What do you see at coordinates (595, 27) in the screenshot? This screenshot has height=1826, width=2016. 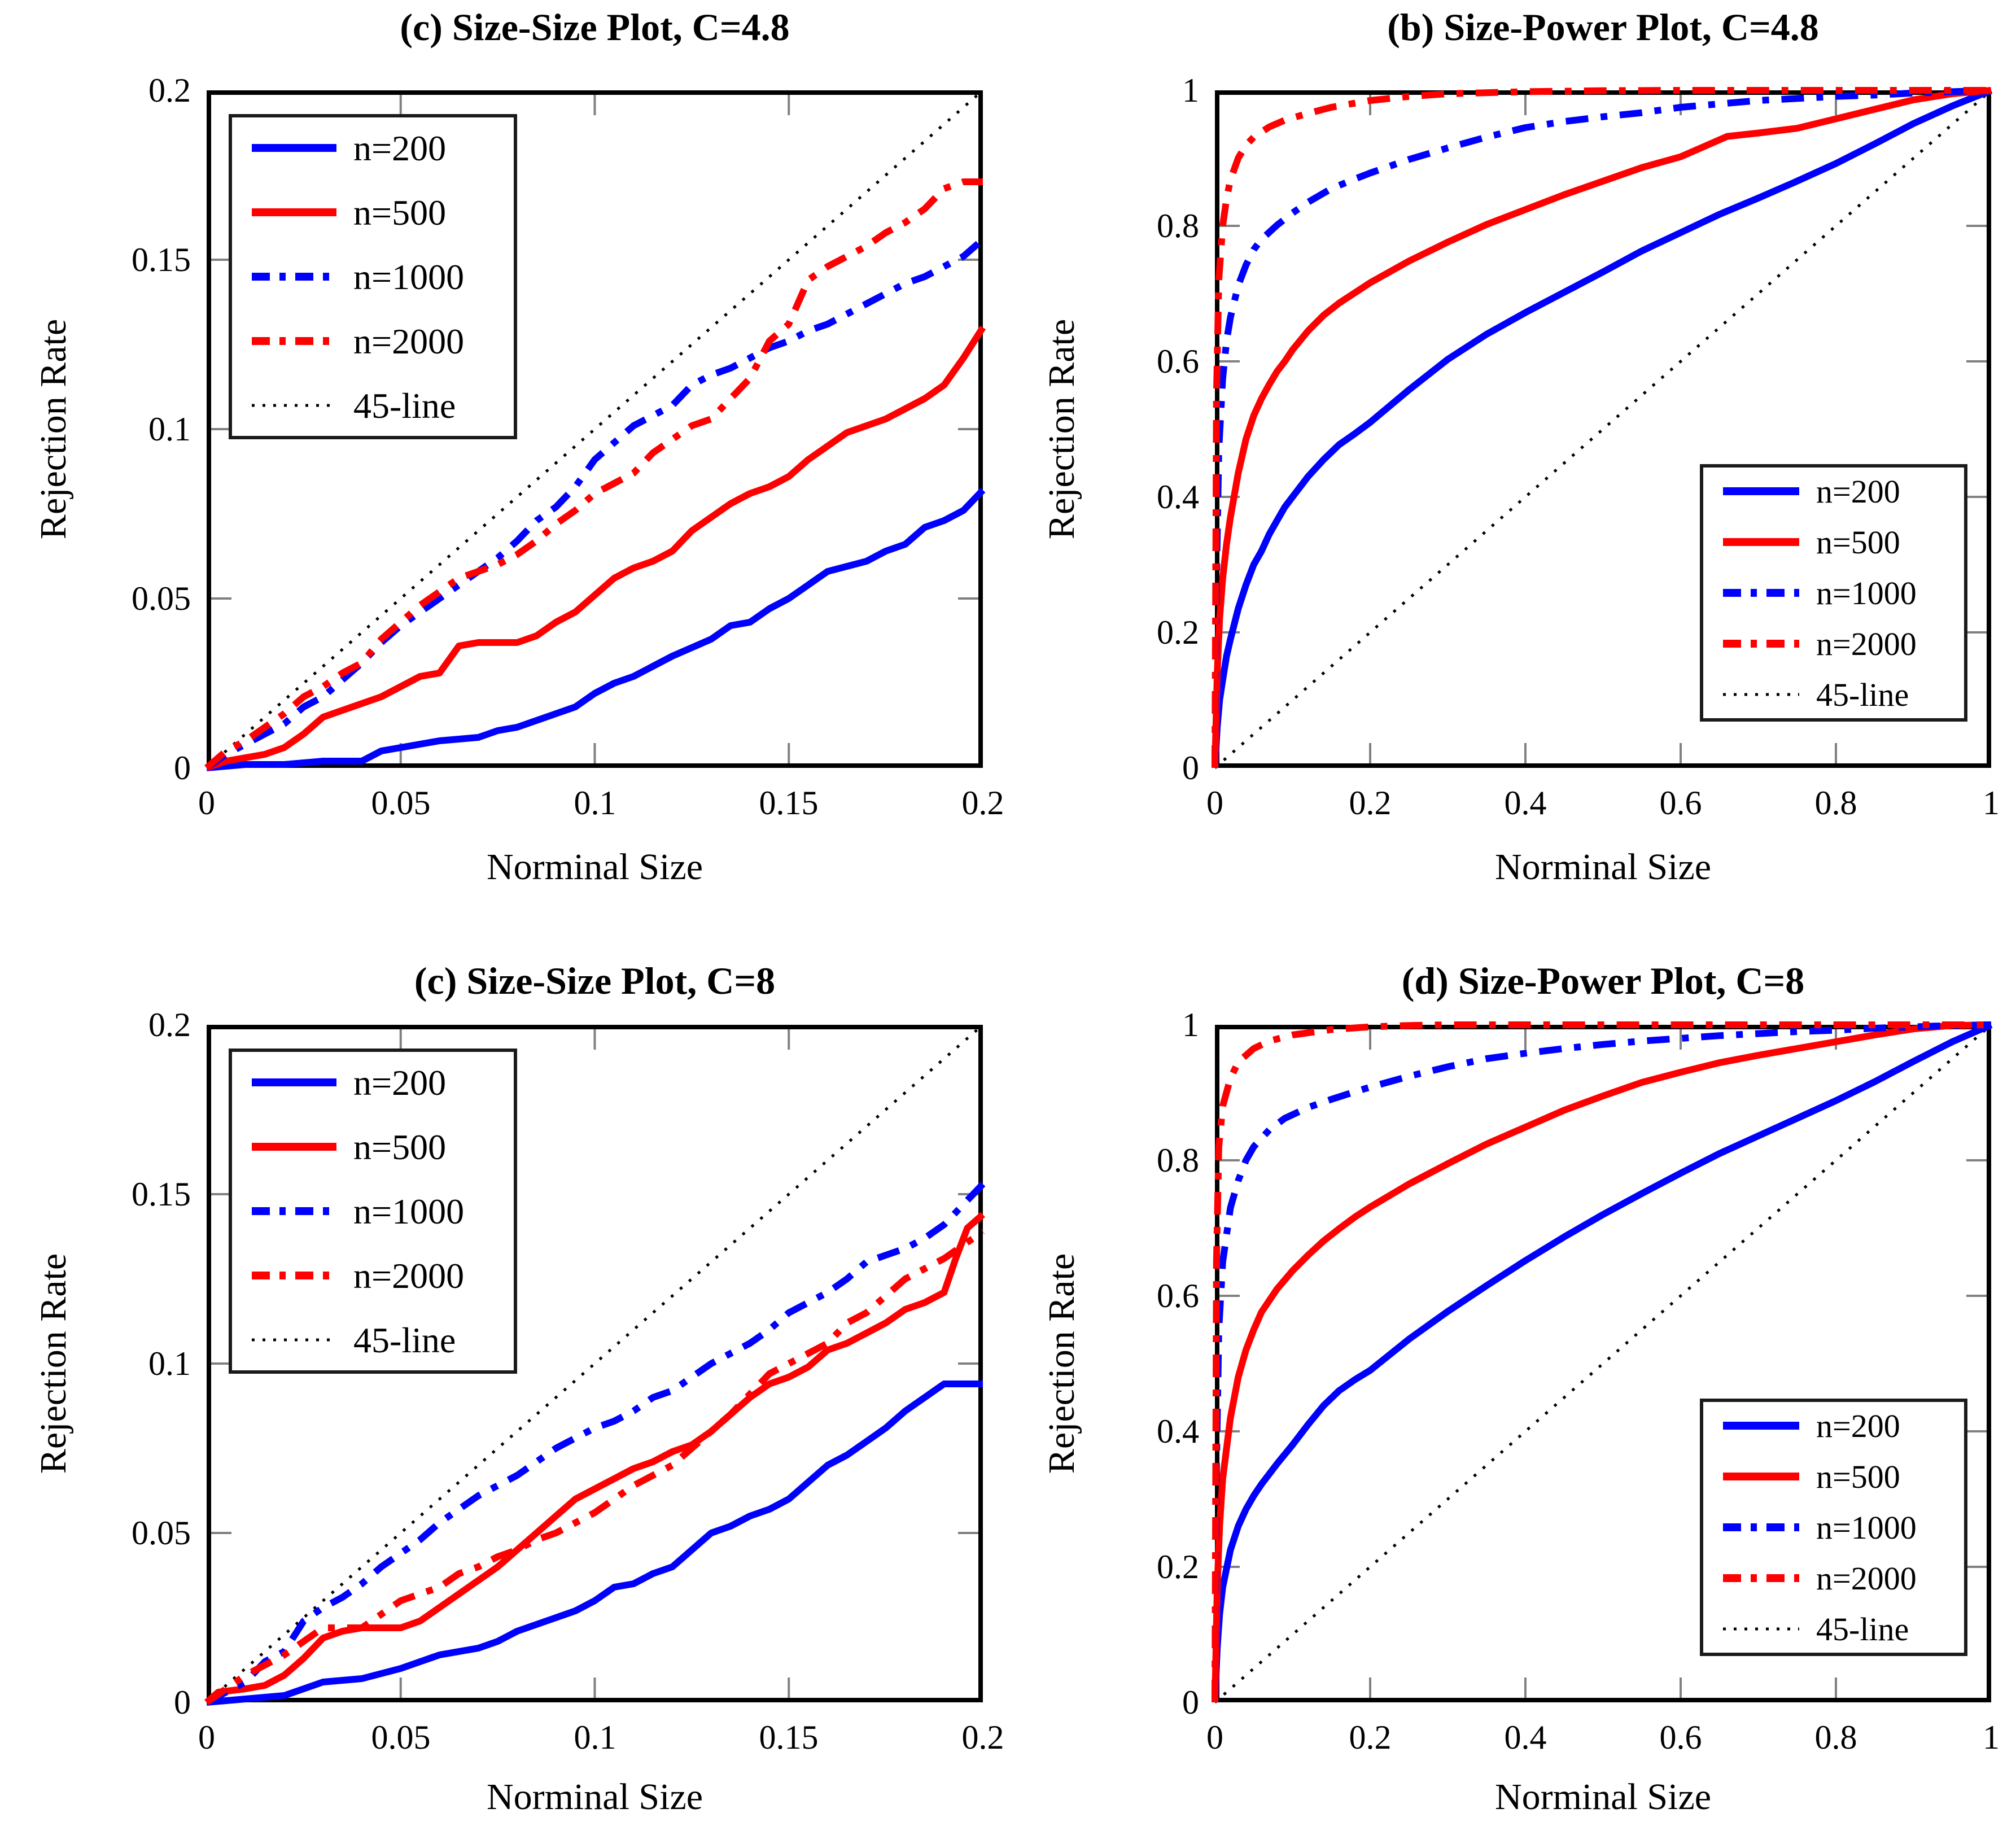 I see `chart-title: (c) Size-Size Plot, C=4.8` at bounding box center [595, 27].